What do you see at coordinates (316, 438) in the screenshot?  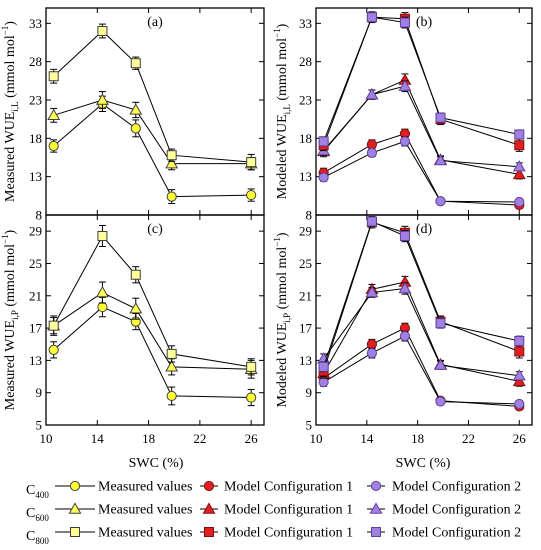 I see `x-tick-label: 10` at bounding box center [316, 438].